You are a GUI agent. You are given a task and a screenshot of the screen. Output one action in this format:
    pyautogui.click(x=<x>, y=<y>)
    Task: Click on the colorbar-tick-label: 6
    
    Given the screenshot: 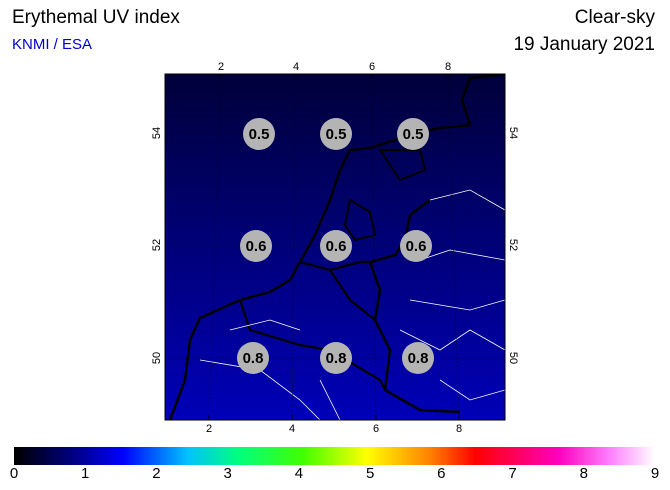 What is the action you would take?
    pyautogui.click(x=441, y=473)
    